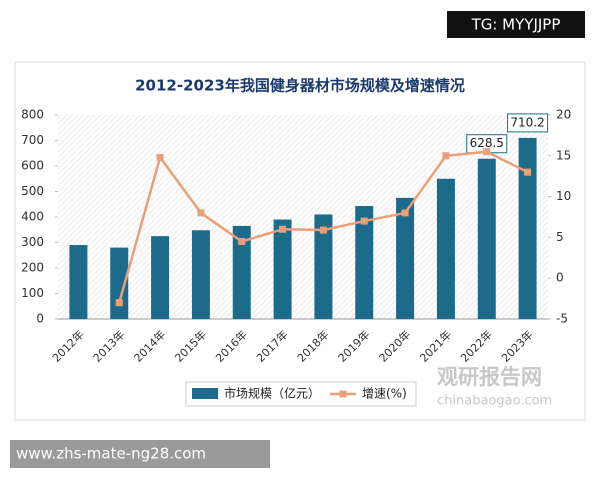 The width and height of the screenshot is (600, 484). Describe the element at coordinates (40, 319) in the screenshot. I see `y-tick-label: 0` at that location.